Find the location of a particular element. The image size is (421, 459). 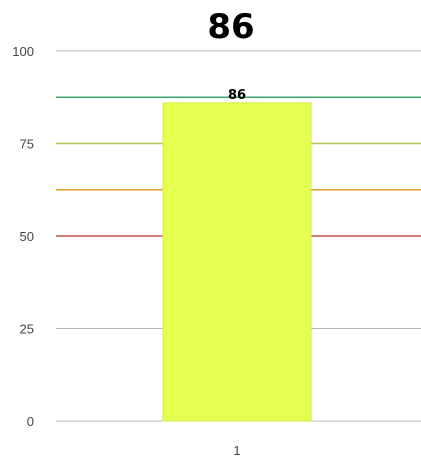

y-tick-label: 50 is located at coordinates (27, 236).